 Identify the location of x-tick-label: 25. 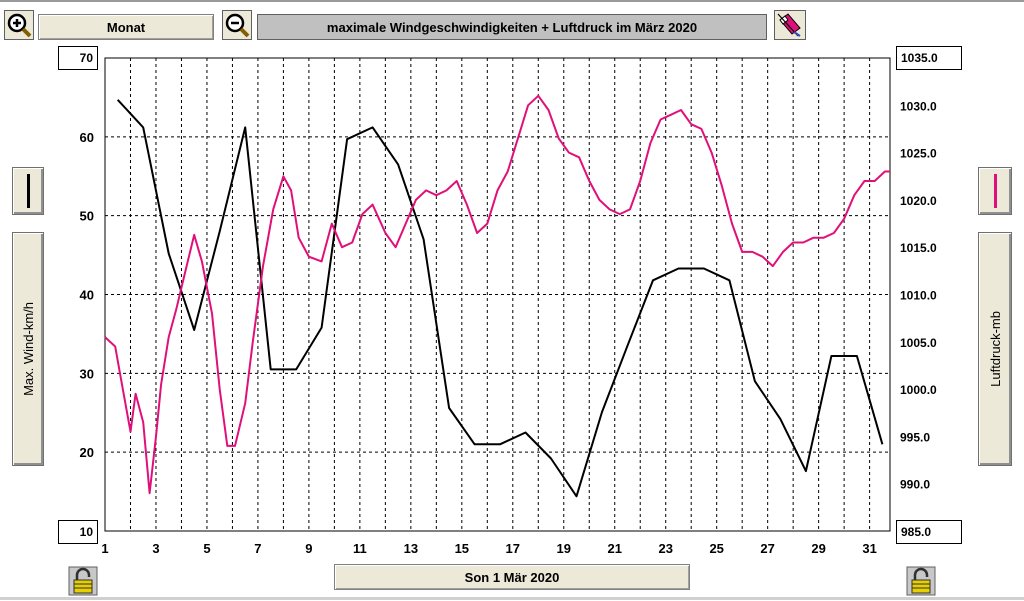
(716, 548).